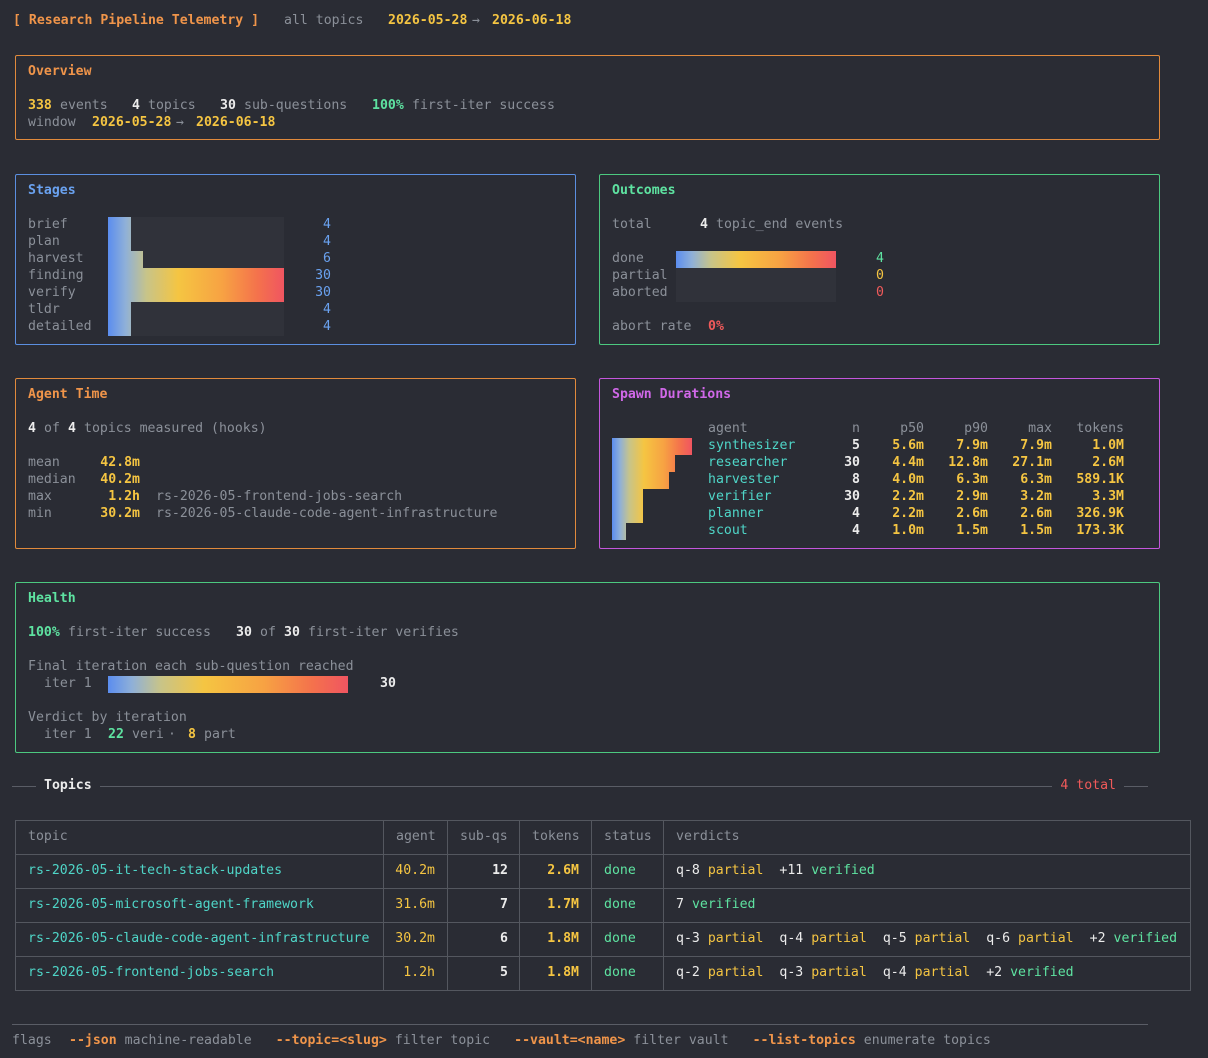 This screenshot has width=1208, height=1058. Describe the element at coordinates (1108, 462) in the screenshot. I see `text: 2.6M` at that location.